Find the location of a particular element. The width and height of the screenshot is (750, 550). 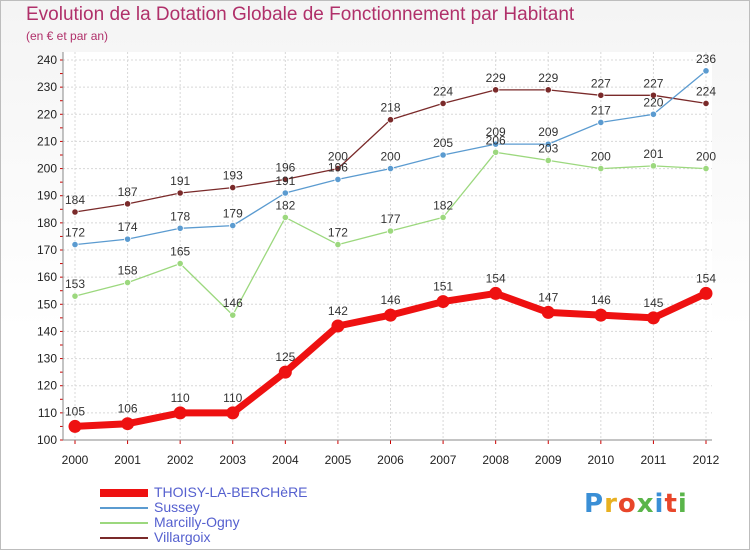

y-tick-label: 210 is located at coordinates (47, 141).